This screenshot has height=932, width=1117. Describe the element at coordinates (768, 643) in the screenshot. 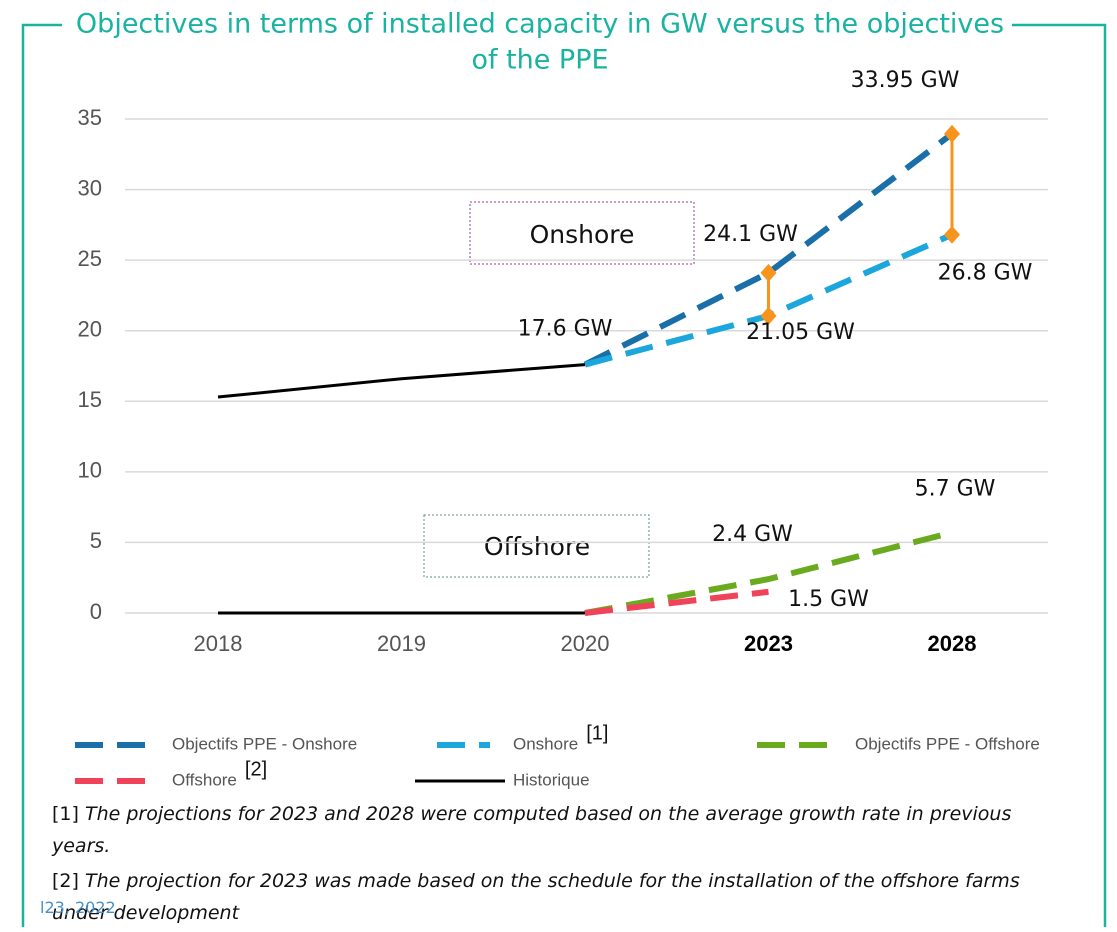

I see `x-tick-label: 2023` at that location.